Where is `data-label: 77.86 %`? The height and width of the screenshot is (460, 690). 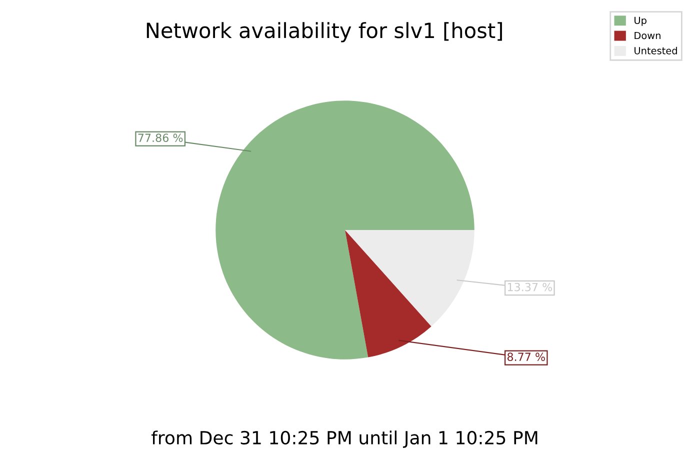 data-label: 77.86 % is located at coordinates (160, 138).